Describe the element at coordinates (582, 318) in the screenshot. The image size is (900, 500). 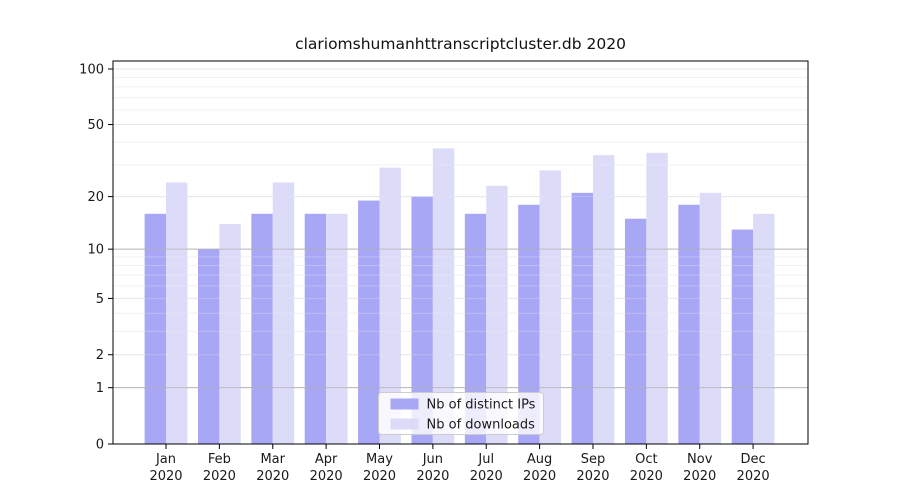
I see `bar-distinct-ips-sep` at that location.